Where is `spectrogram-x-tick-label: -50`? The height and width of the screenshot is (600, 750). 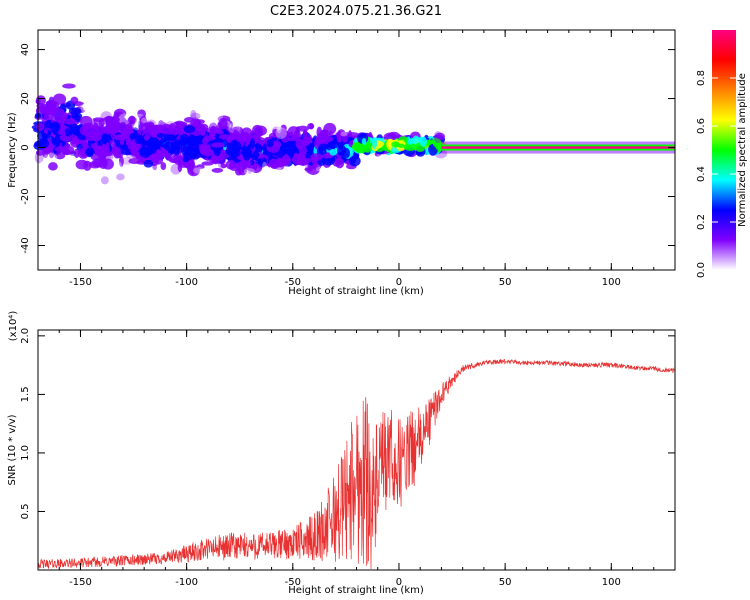 spectrogram-x-tick-label: -50 is located at coordinates (293, 282).